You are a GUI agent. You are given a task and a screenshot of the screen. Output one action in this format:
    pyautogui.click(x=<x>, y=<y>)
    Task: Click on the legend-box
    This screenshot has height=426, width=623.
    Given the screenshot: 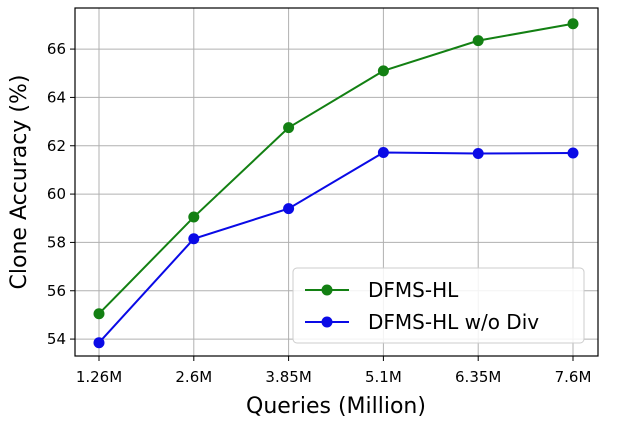 What is the action you would take?
    pyautogui.click(x=438, y=305)
    